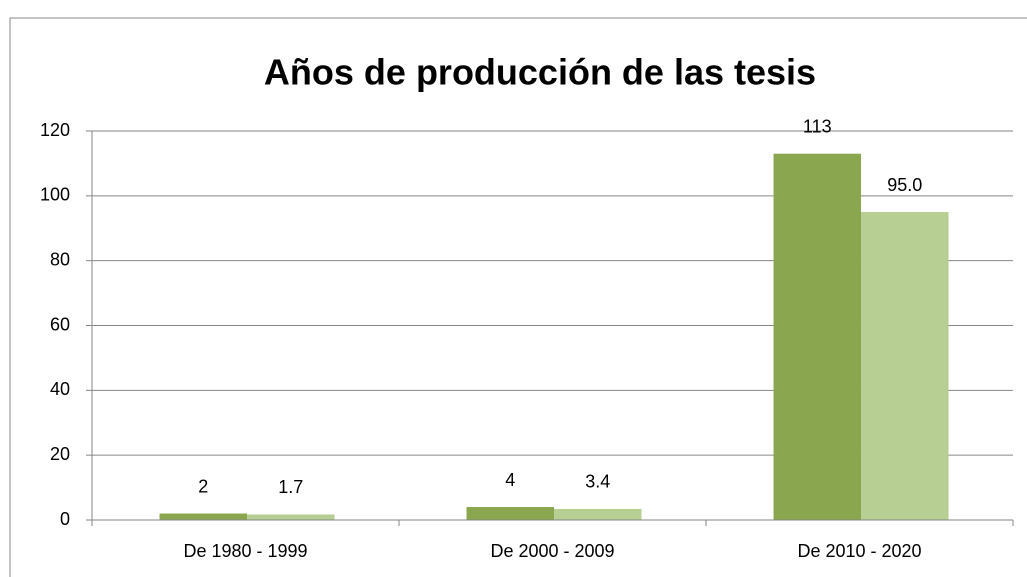 The width and height of the screenshot is (1027, 577). What do you see at coordinates (552, 551) in the screenshot?
I see `x-tick-label: De 2000 - 2009` at bounding box center [552, 551].